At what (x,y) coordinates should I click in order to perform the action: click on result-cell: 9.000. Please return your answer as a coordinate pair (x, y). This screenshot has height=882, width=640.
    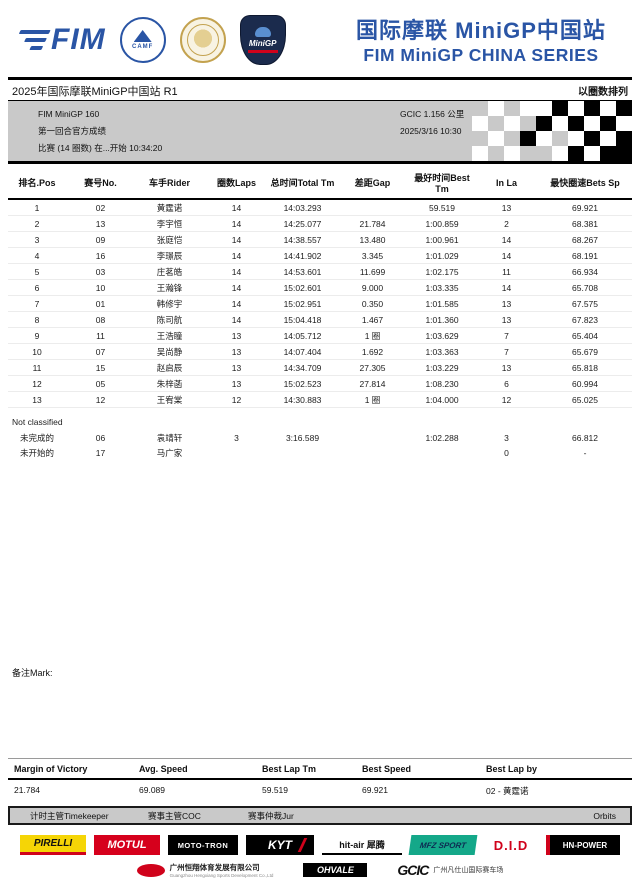
    Looking at the image, I should click on (372, 287).